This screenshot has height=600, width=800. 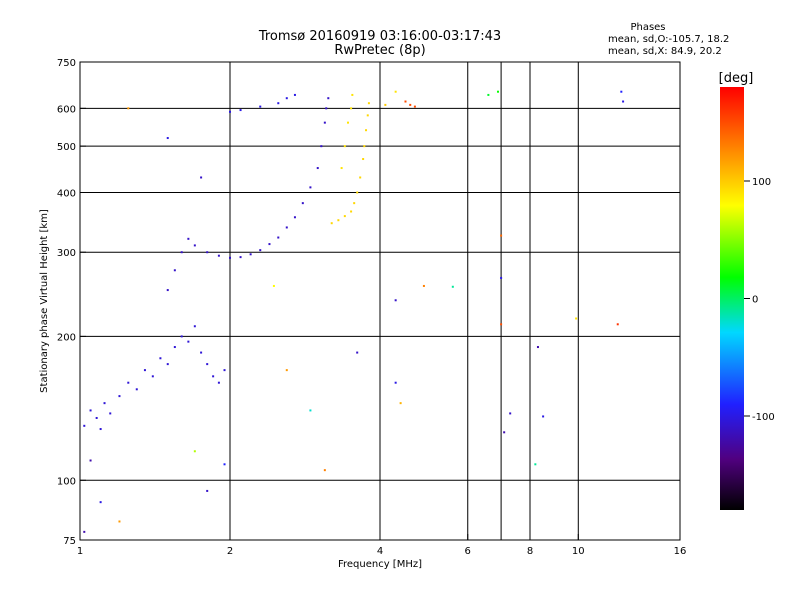 What do you see at coordinates (530, 551) in the screenshot?
I see `x-tick-label: 8` at bounding box center [530, 551].